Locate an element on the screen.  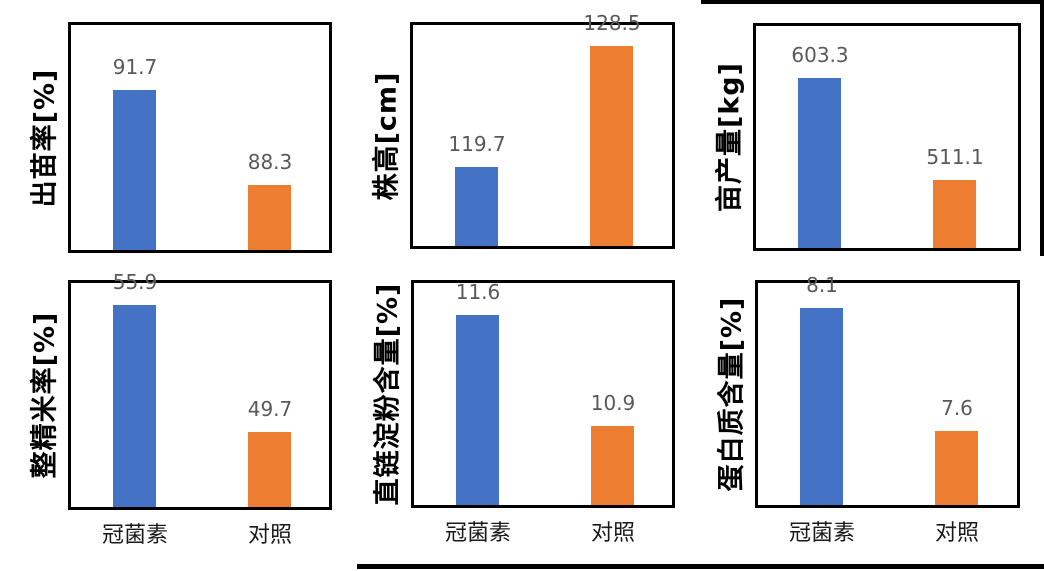
chart-panel-head-rice-rate: 整精米率[%] 55.9 49.7 冠菌素 对照 is located at coordinates (181, 409).